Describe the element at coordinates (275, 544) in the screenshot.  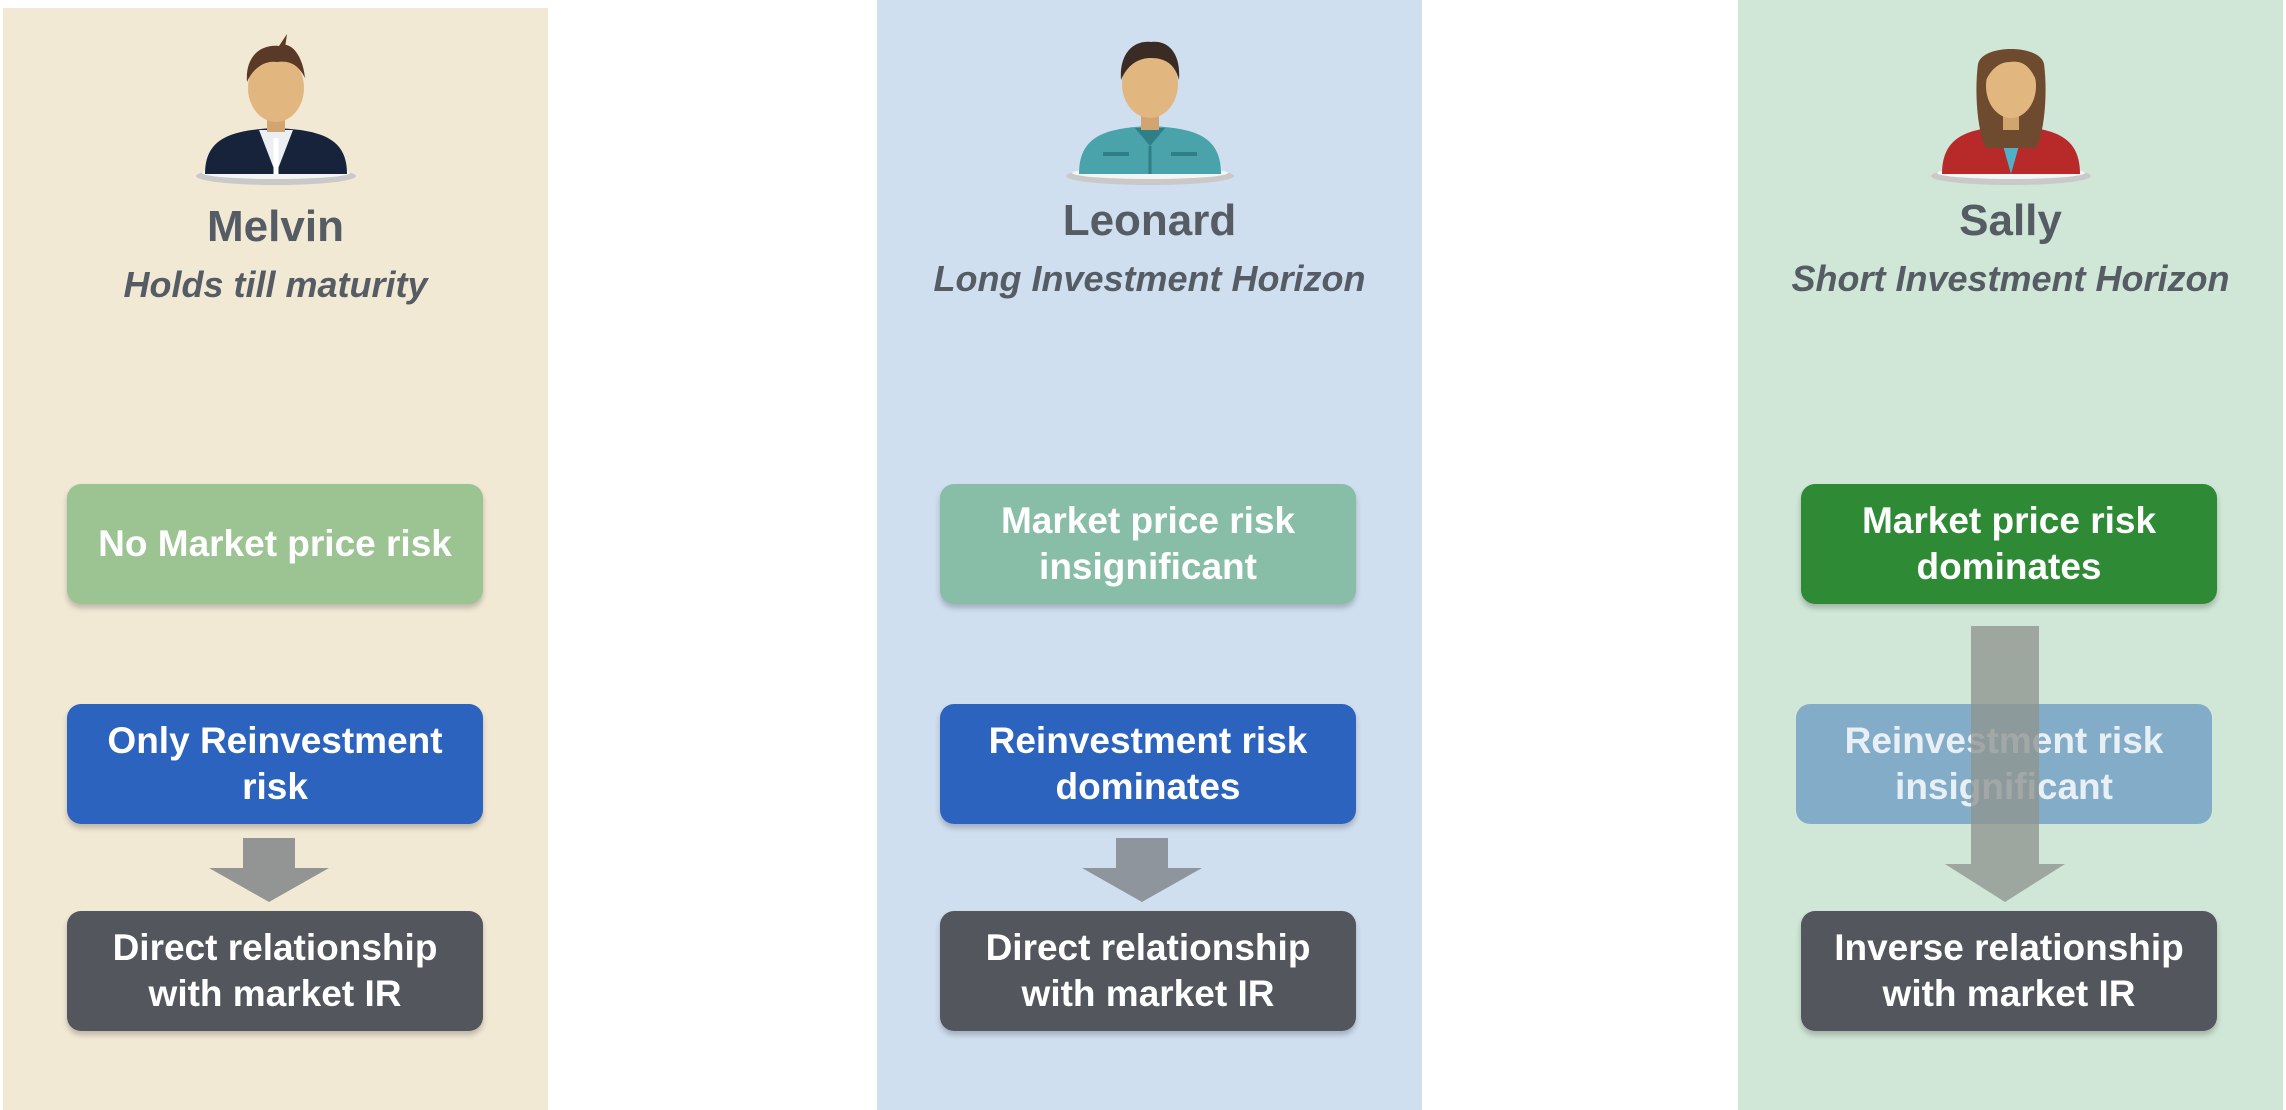
I see `market-price-risk-box: No Market price risk` at that location.